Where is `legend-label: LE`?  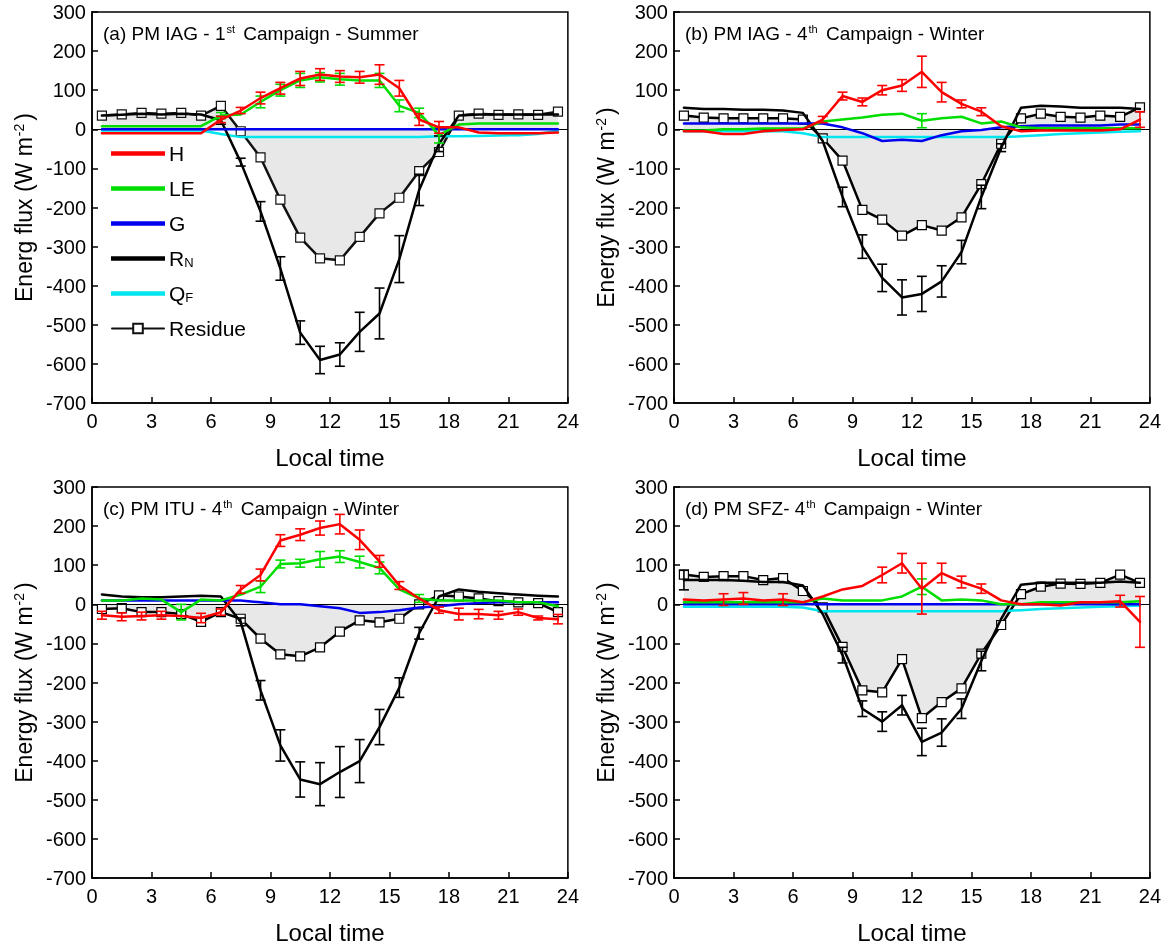
legend-label: LE is located at coordinates (182, 188).